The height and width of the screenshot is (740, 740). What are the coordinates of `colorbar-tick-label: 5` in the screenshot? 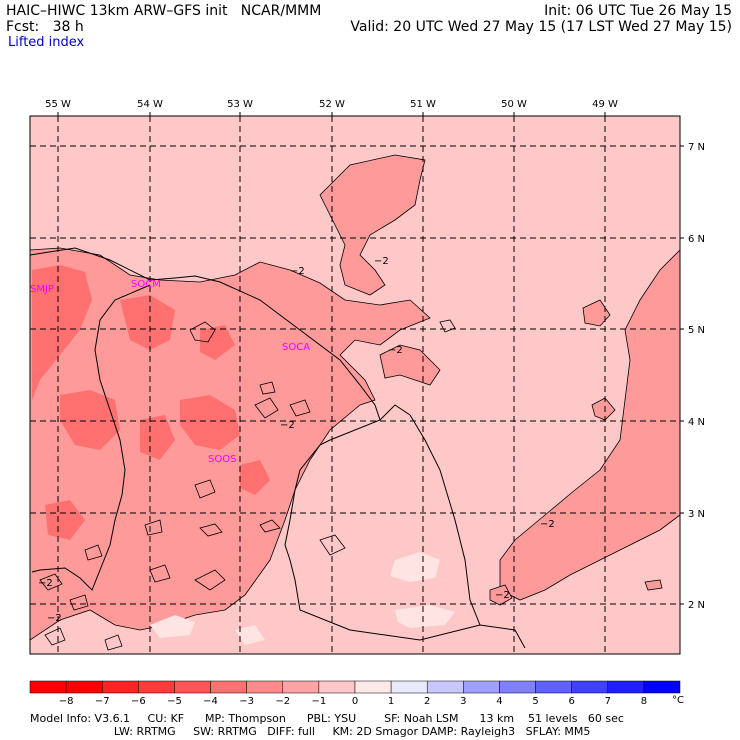 It's located at (535, 701).